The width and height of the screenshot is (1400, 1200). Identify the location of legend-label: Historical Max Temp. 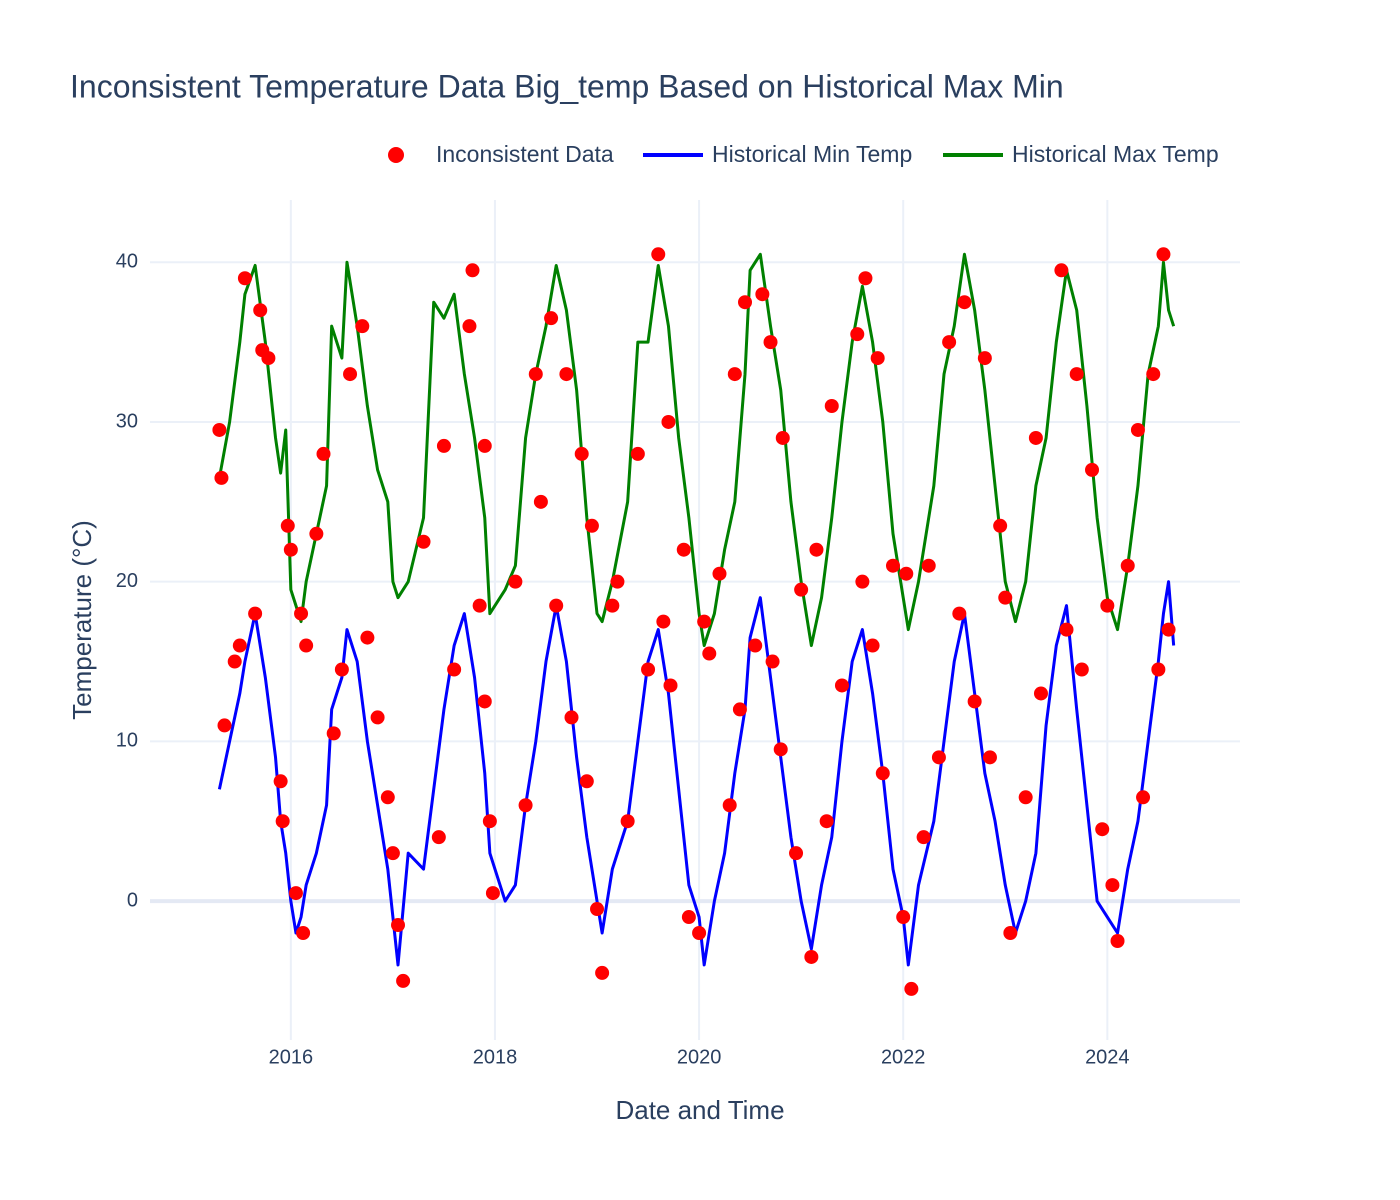
(1115, 154).